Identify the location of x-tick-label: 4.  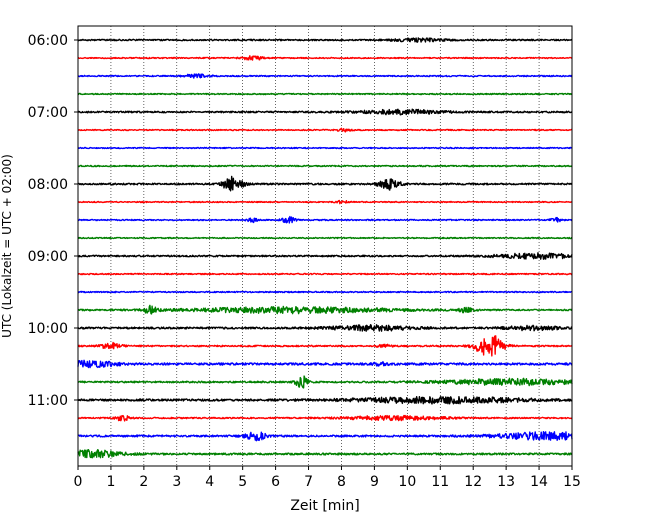
(209, 482).